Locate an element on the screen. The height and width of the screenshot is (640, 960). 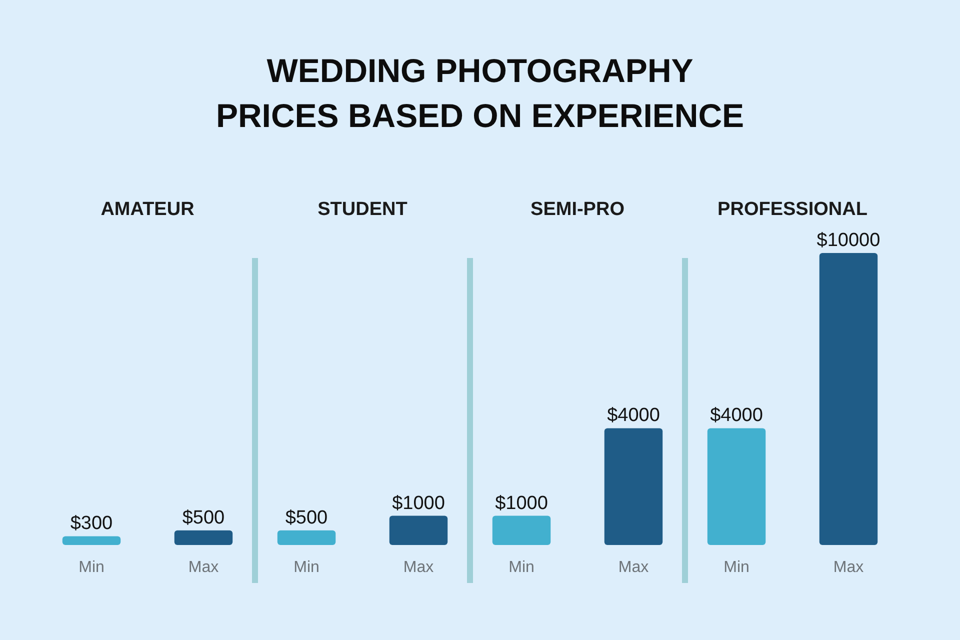
x-tick-label: STUDENT is located at coordinates (363, 209).